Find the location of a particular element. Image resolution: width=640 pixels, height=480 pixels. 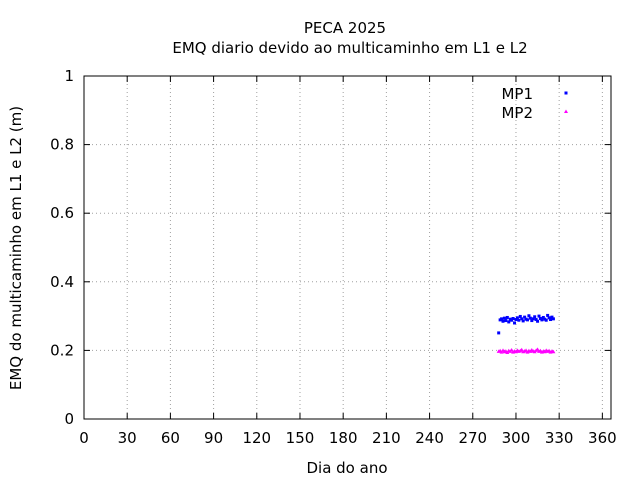

y-tick-label: 0.6 is located at coordinates (62, 213).